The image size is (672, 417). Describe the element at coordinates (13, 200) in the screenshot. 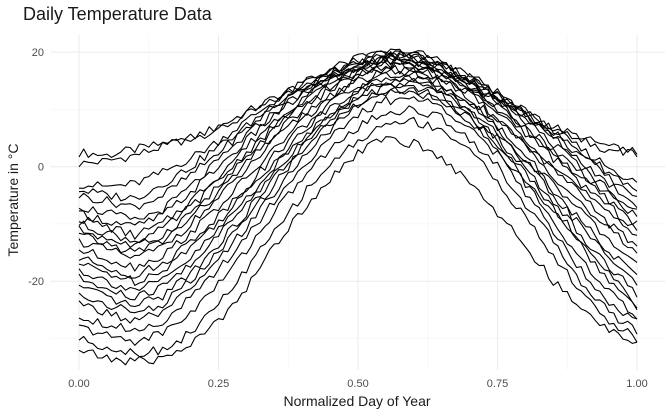

I see `y-axis-title: Temperature in °C` at that location.